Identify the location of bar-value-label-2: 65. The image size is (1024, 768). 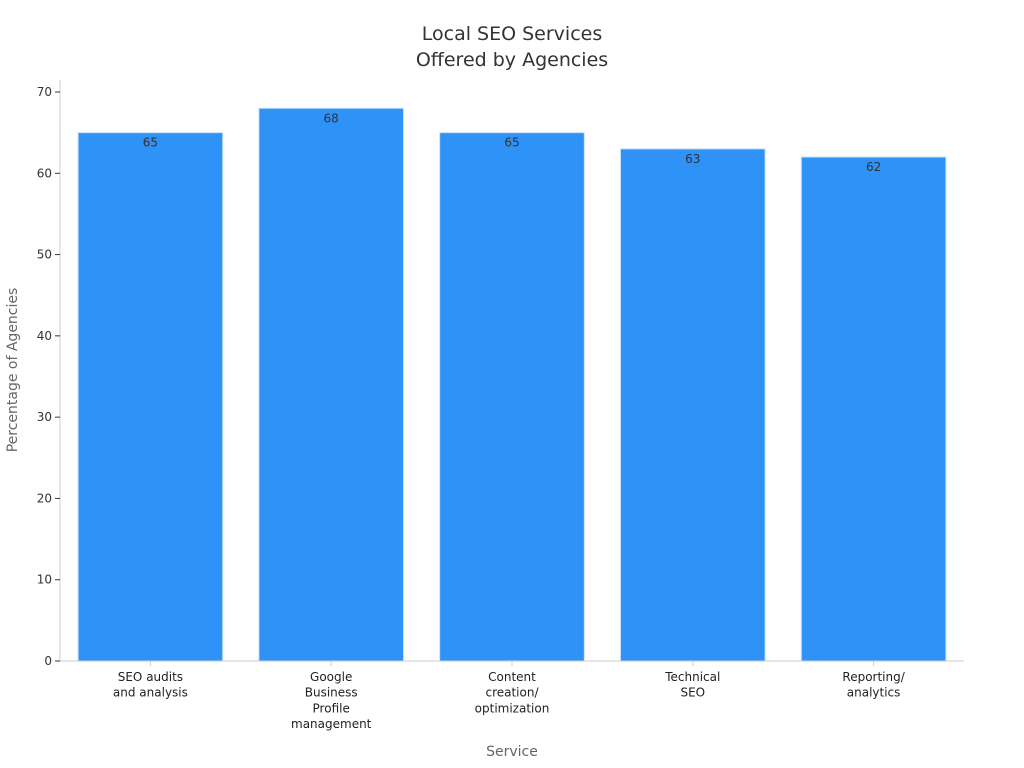
(511, 143).